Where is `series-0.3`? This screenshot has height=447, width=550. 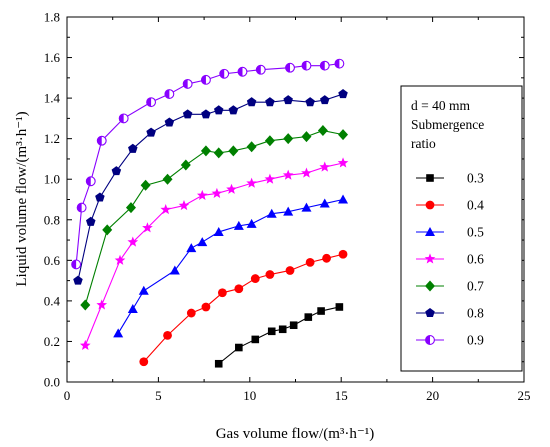
series-0.3 is located at coordinates (279, 335).